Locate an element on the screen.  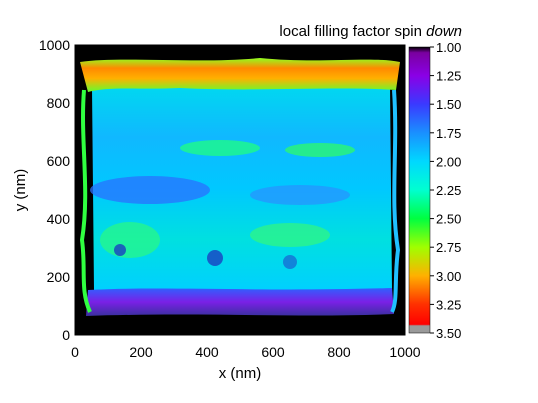
y-tick-label: 0 is located at coordinates (66, 335).